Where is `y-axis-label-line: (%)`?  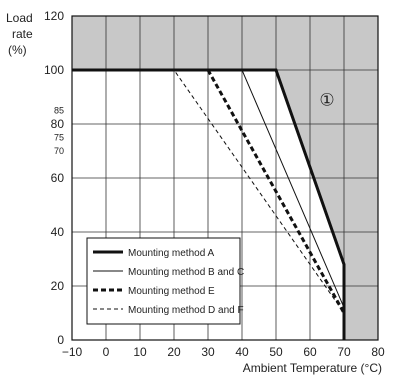 y-axis-label-line: (%) is located at coordinates (17, 50).